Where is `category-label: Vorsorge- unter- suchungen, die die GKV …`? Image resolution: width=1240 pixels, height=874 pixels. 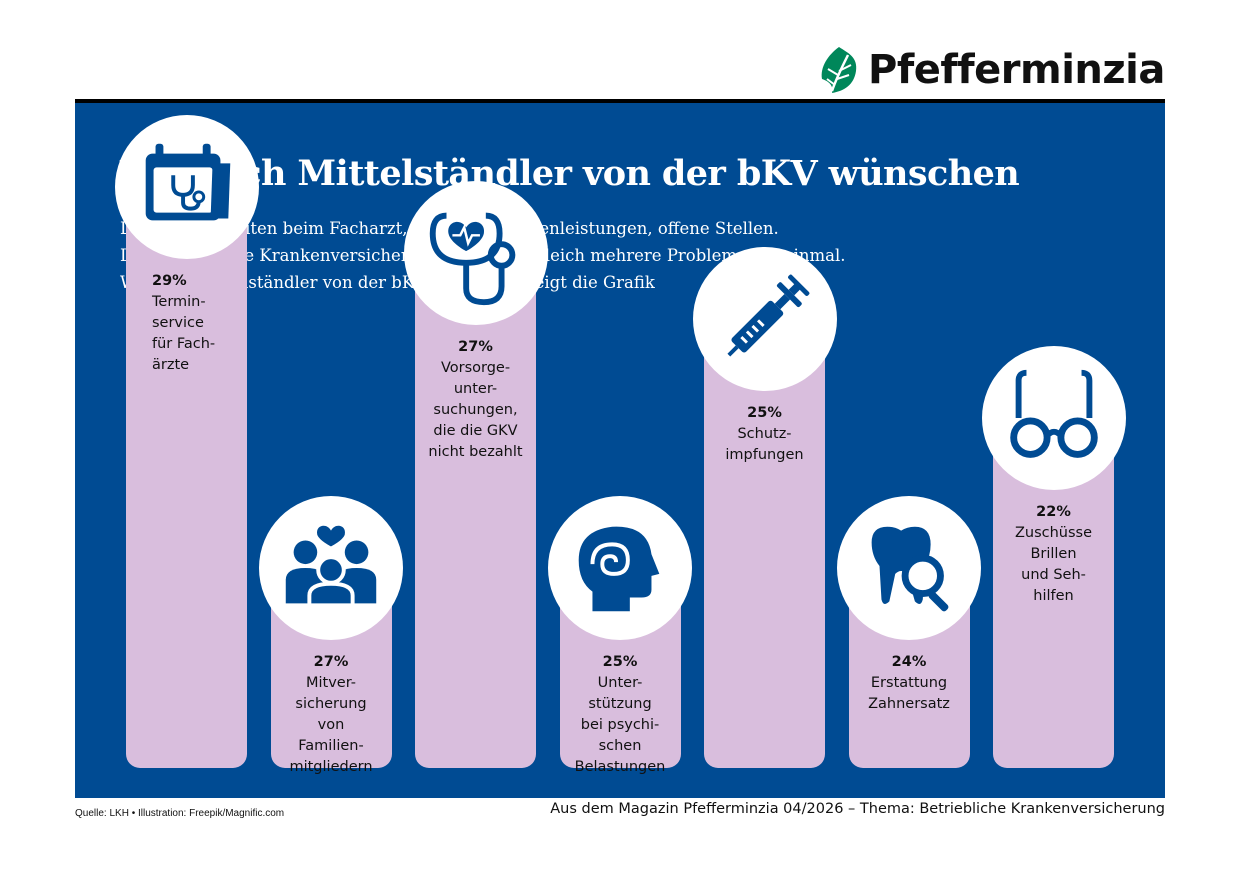
category-label: Vorsorge- unter- suchungen, die die GKV … is located at coordinates (475, 410).